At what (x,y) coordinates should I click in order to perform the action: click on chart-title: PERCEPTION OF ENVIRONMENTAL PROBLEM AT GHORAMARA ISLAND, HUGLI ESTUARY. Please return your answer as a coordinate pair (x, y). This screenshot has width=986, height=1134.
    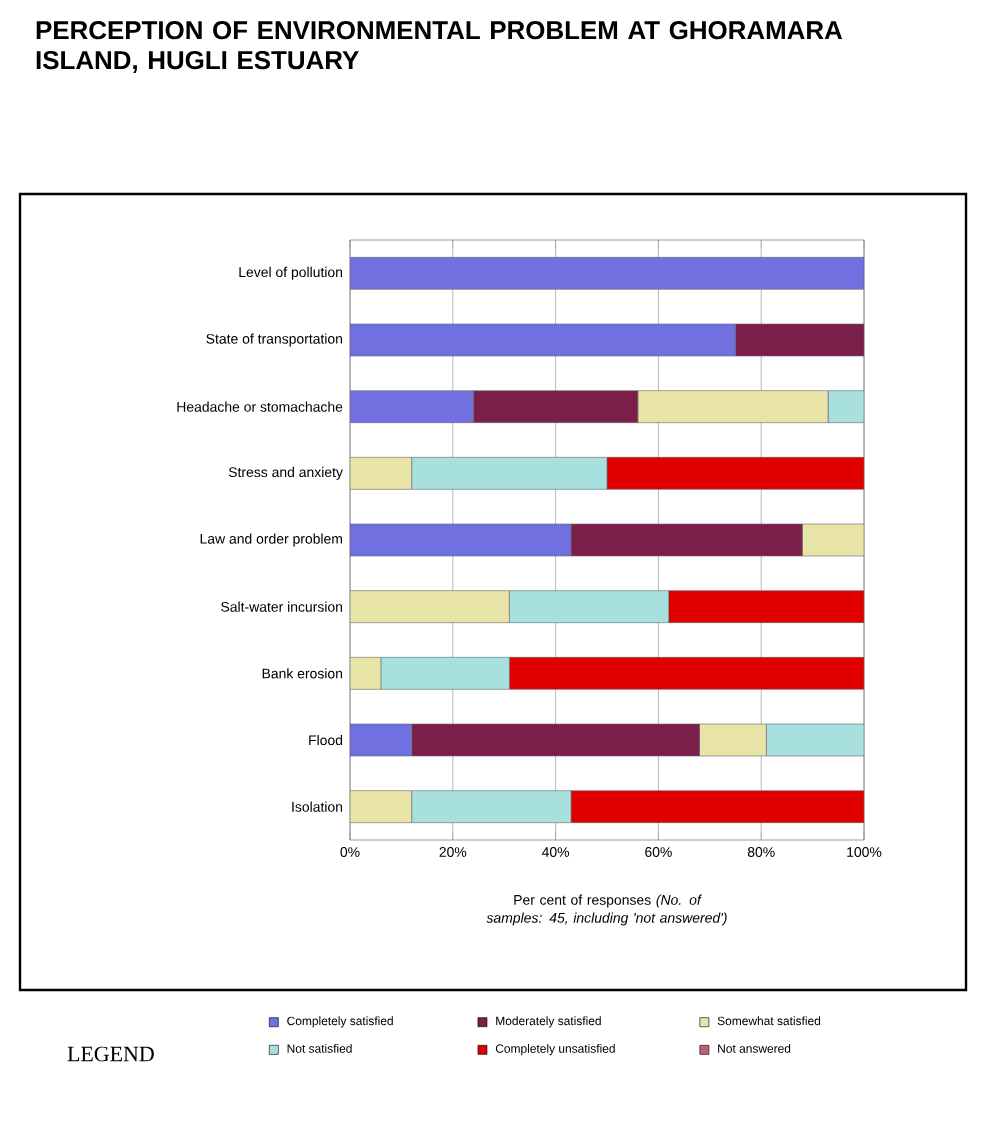
    Looking at the image, I should click on (439, 47).